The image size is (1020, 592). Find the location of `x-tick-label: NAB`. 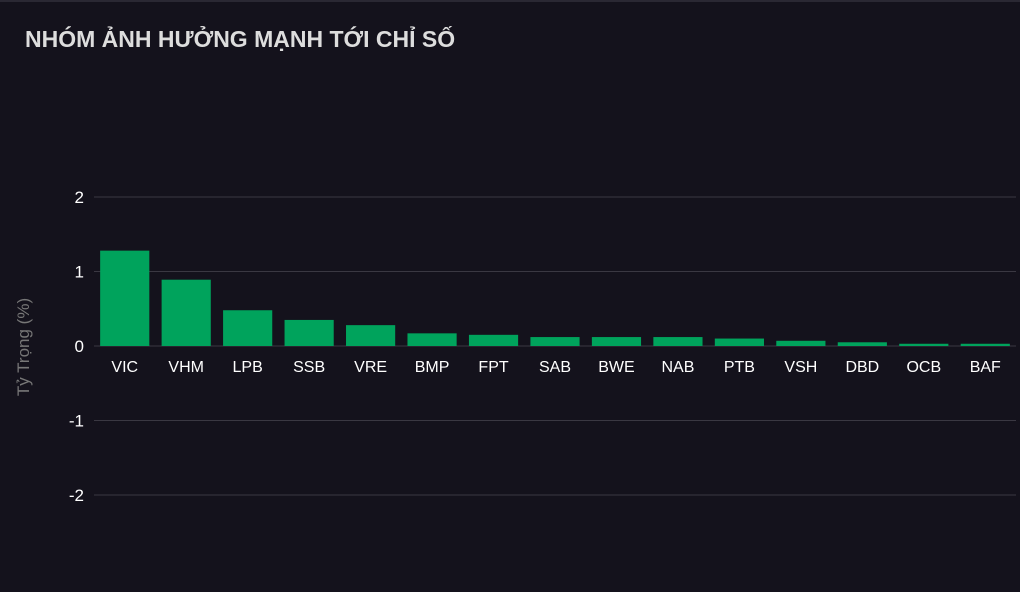

x-tick-label: NAB is located at coordinates (677, 367).